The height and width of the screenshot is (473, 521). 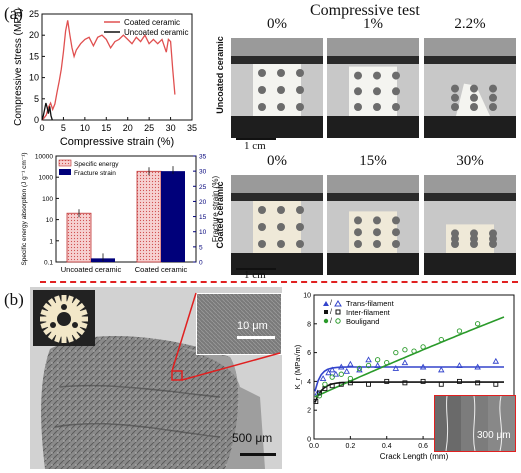 What do you see at coordinates (256, 337) in the screenshot?
I see `sem-inset-scale-bar` at bounding box center [256, 337].